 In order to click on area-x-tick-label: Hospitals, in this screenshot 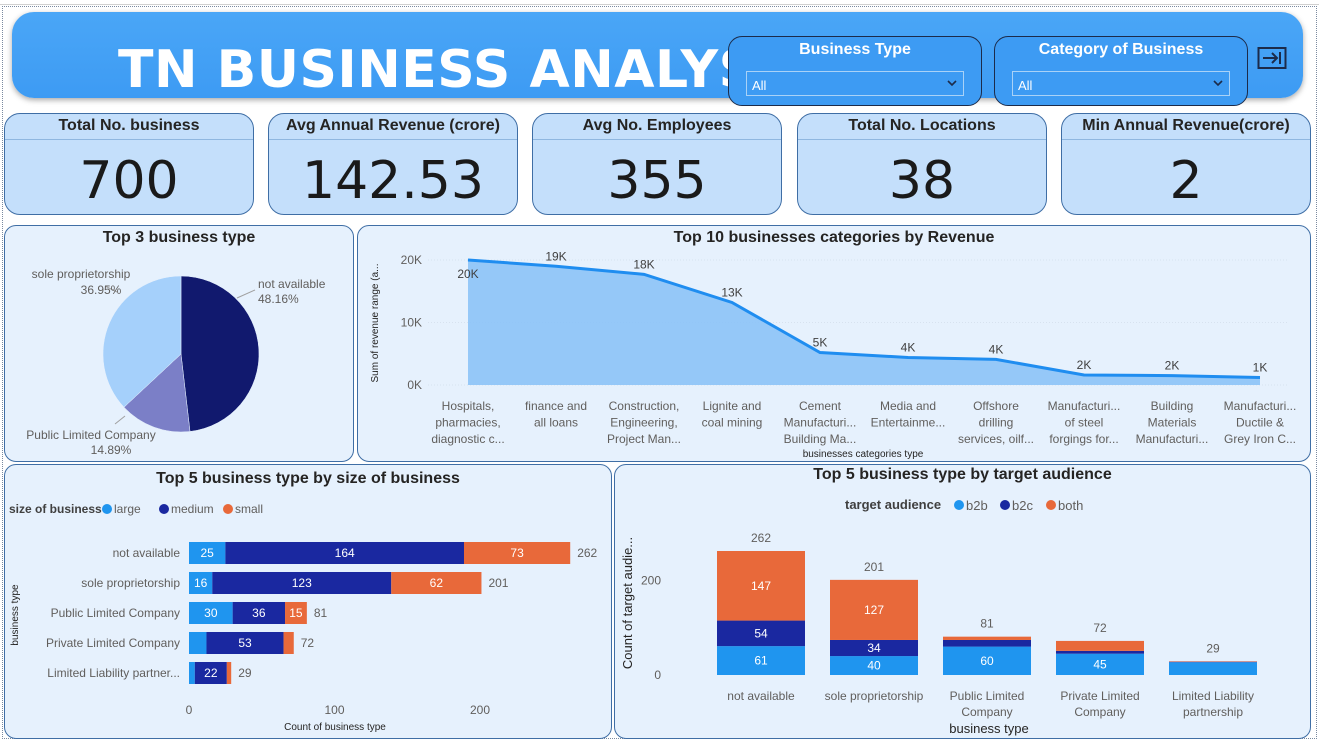, I will do `click(468, 406)`.